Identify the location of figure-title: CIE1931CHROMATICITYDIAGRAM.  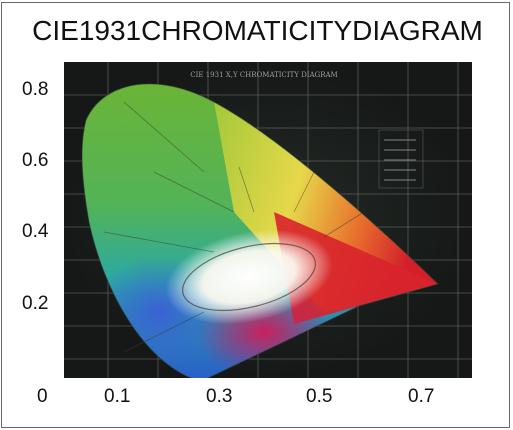
(257, 30).